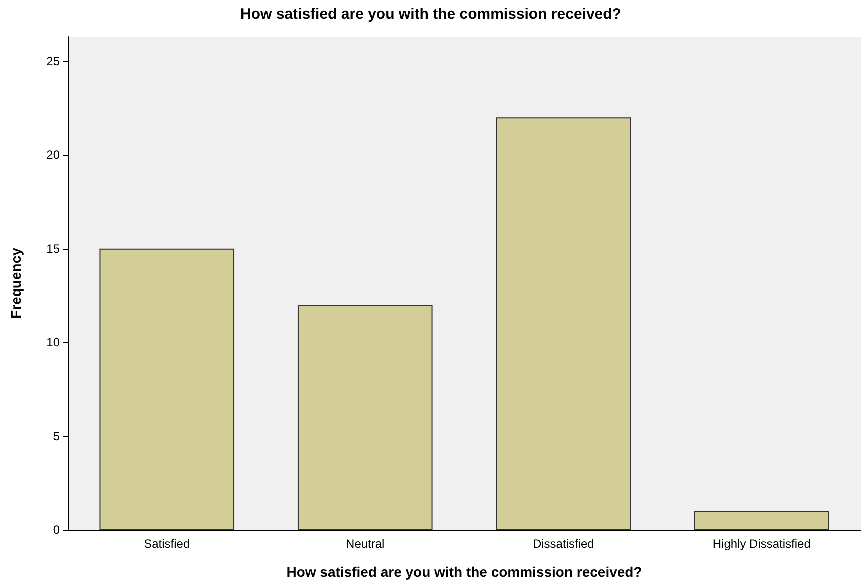  I want to click on y-tick-label: 10, so click(53, 343).